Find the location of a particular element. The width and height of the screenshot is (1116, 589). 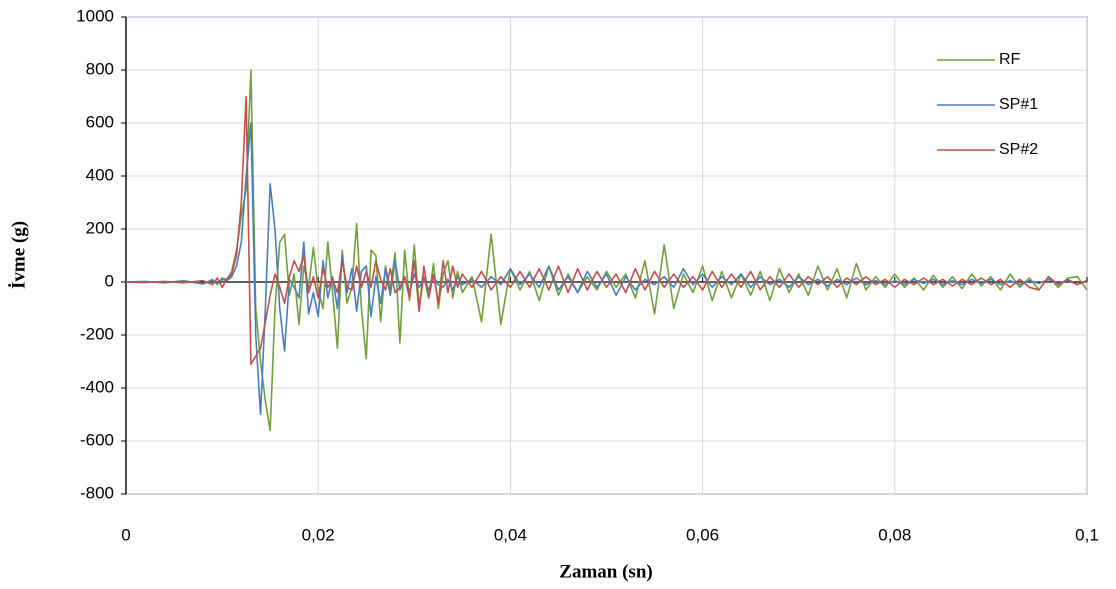

x-tick-label: 0 is located at coordinates (125, 534).